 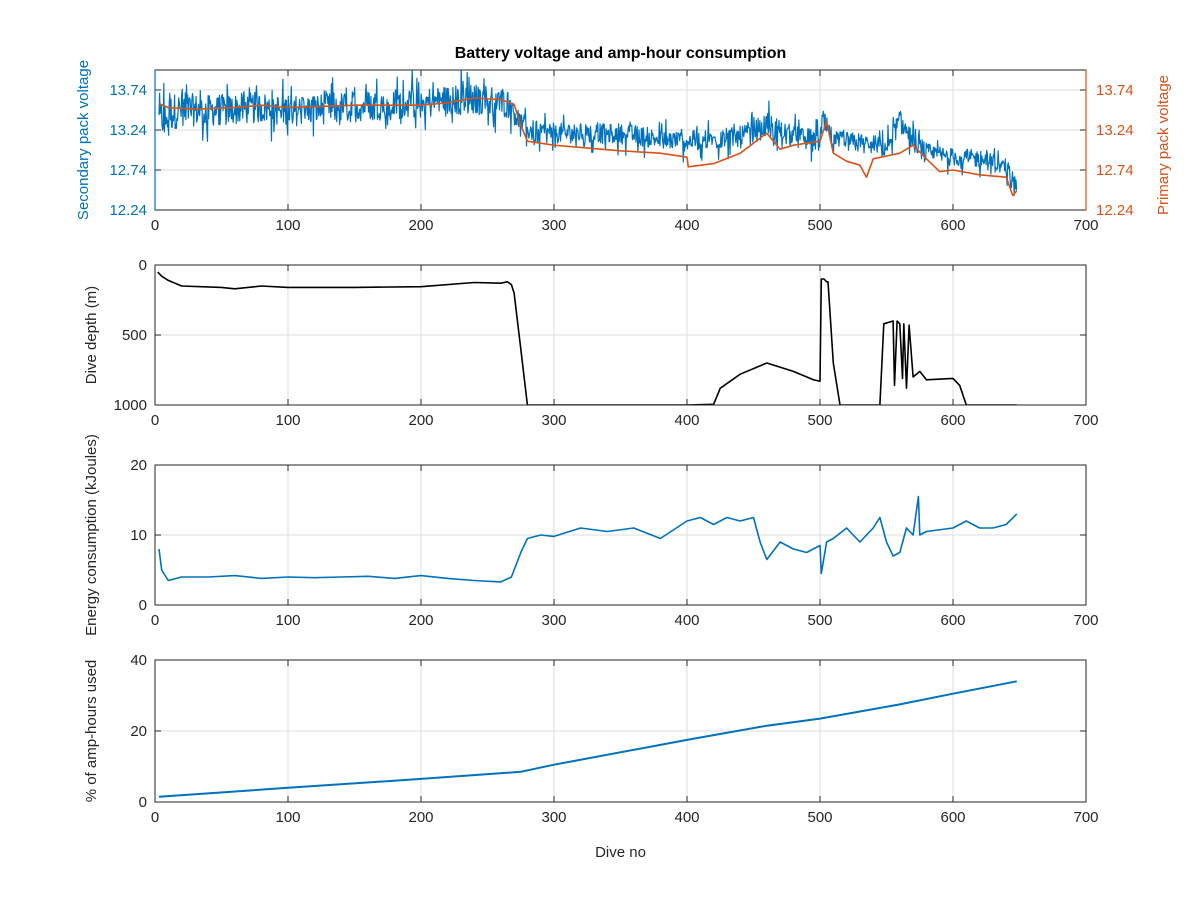 I want to click on y-tick-label-right: 12.74, so click(x=1115, y=170).